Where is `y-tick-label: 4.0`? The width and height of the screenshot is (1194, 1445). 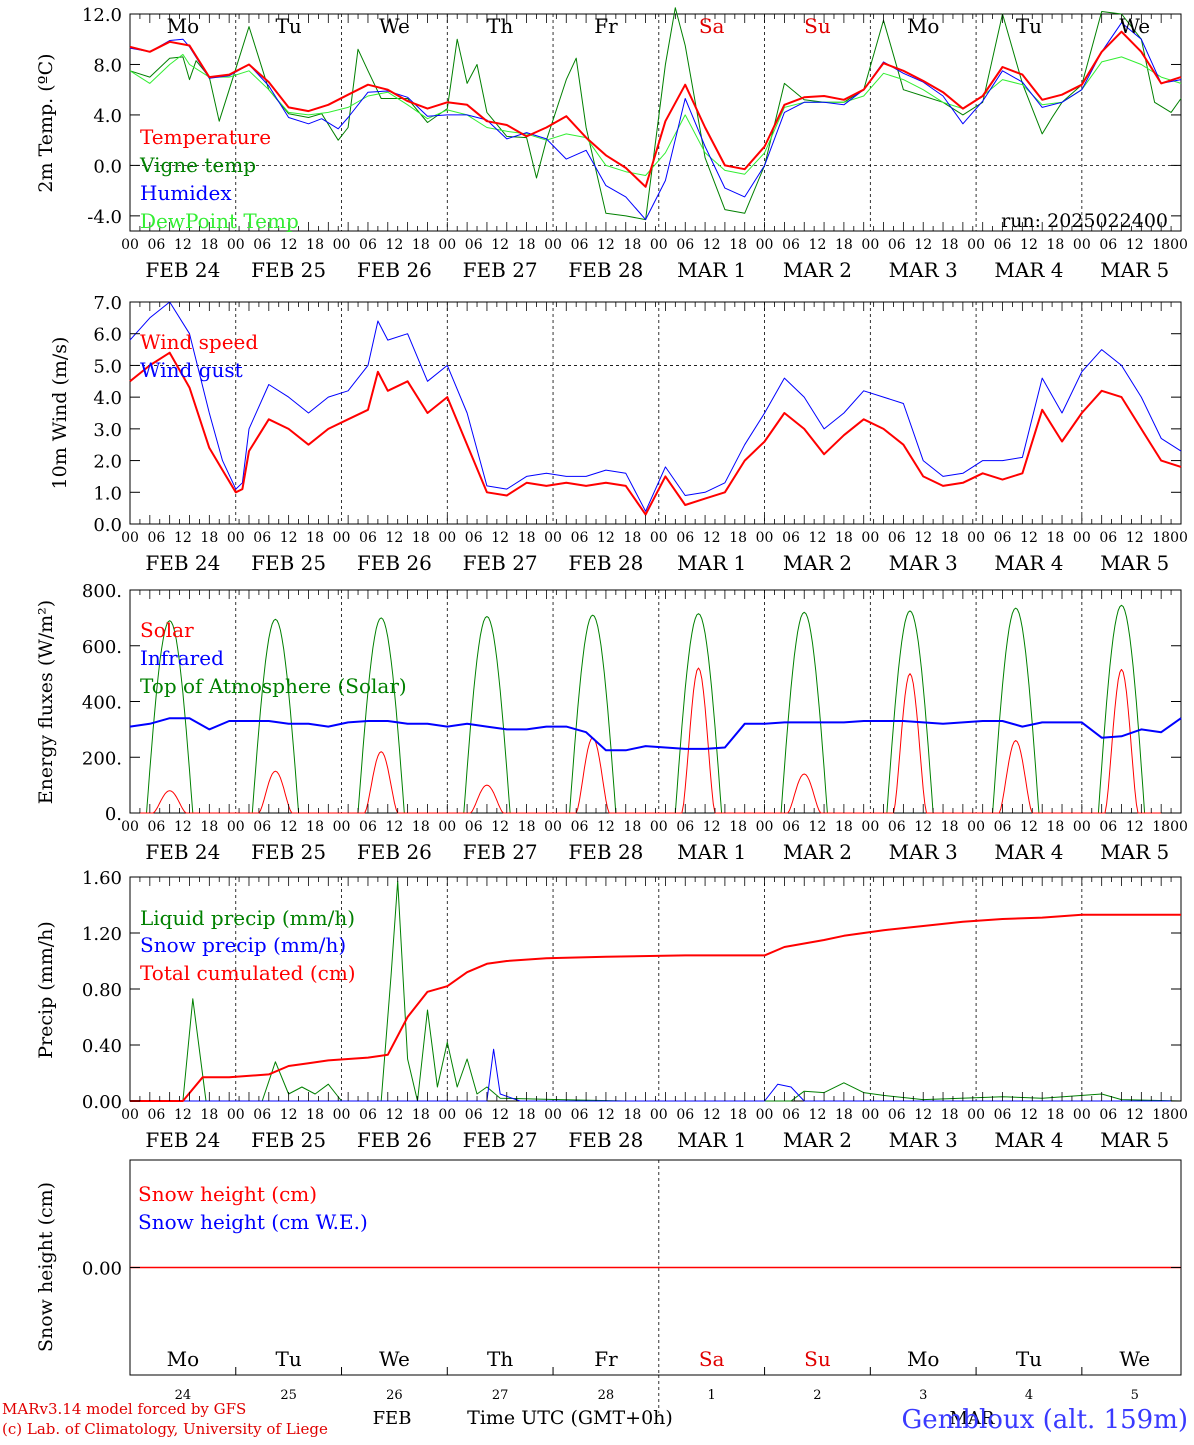
y-tick-label: 4.0 is located at coordinates (107, 116).